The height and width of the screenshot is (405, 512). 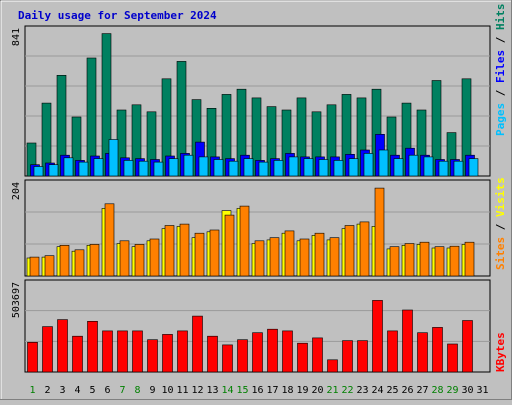 I want to click on chart-title: Daily usage for September 2024, so click(x=117, y=15).